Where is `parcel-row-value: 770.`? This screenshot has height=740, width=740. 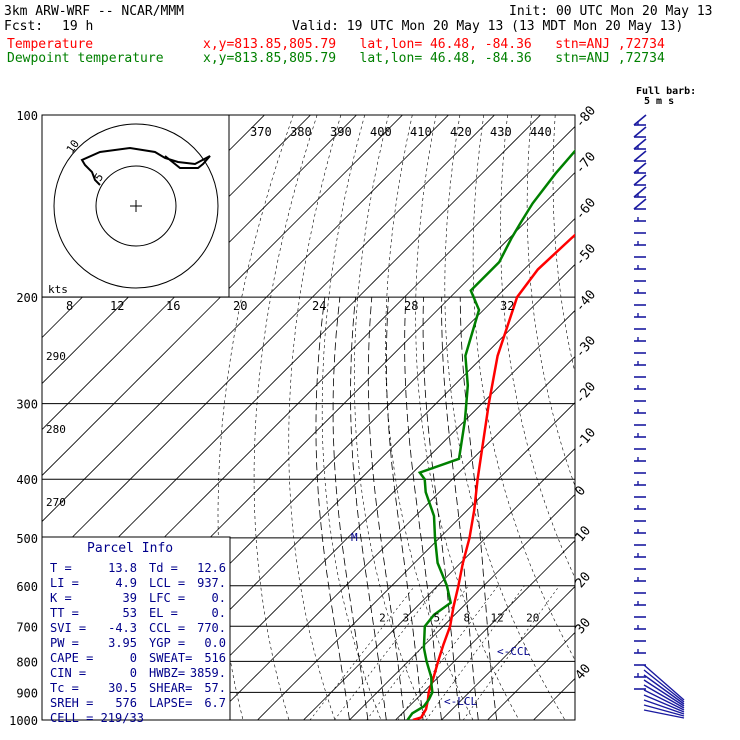
parcel-row-value: 770. is located at coordinates (211, 628).